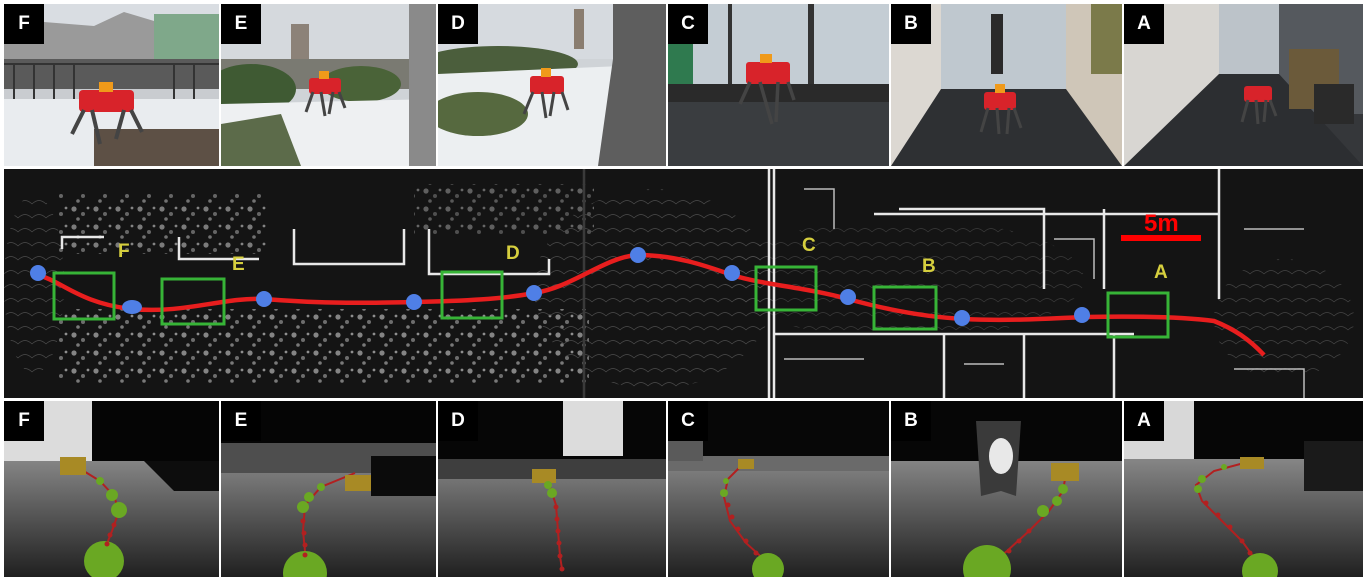 The height and width of the screenshot is (579, 1368). I want to click on depth-image-c, so click(778, 489).